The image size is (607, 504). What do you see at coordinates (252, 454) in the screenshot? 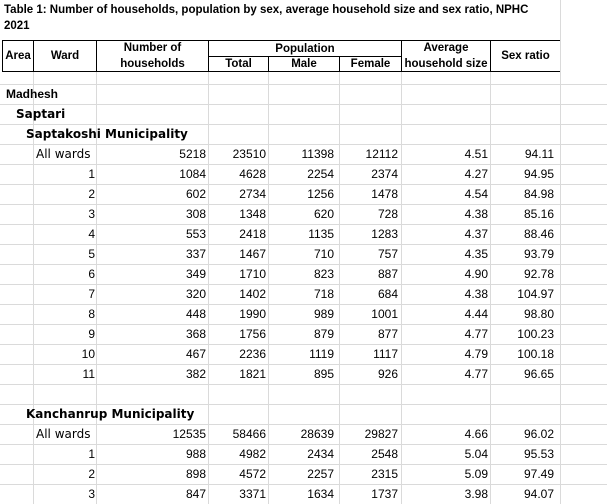
I see `value-cell: 4982` at bounding box center [252, 454].